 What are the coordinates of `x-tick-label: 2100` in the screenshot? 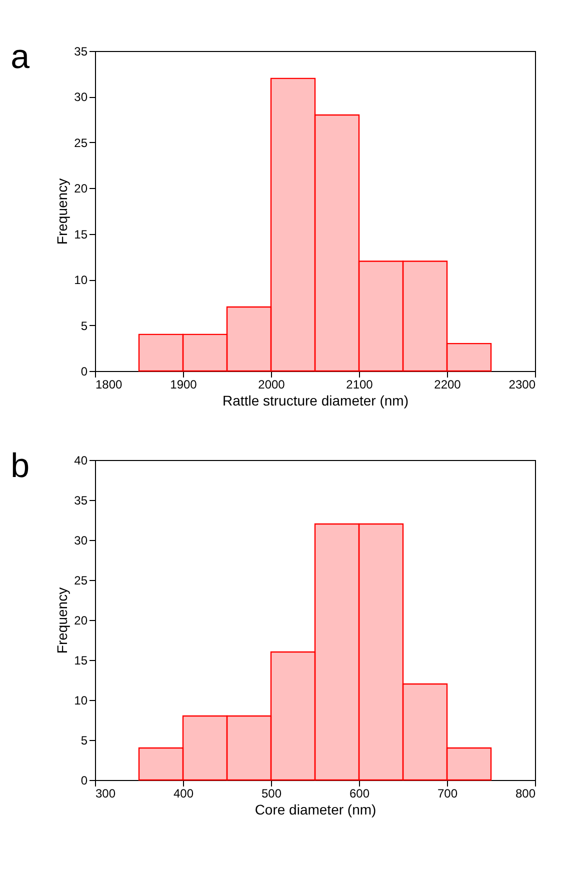 It's located at (360, 385).